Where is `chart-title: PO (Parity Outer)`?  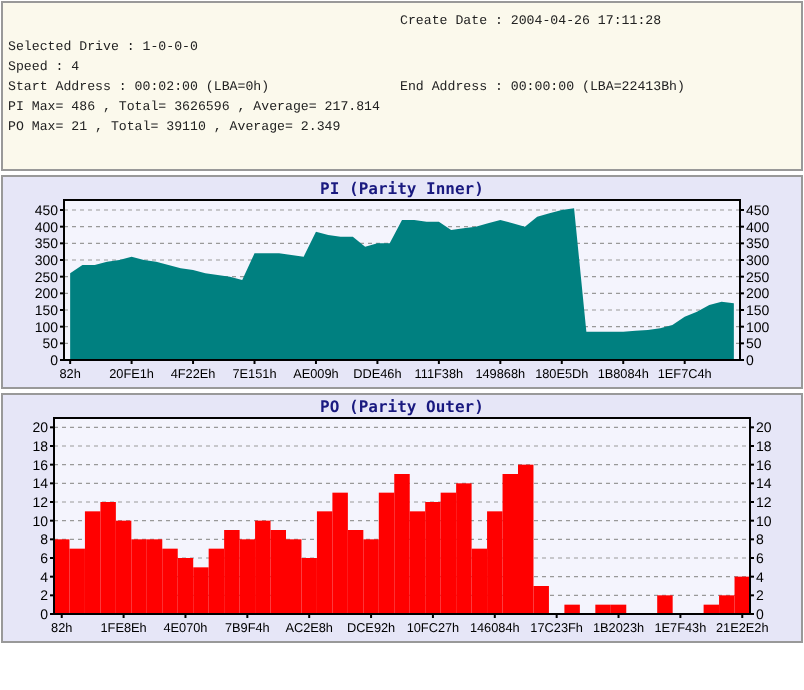
chart-title: PO (Parity Outer) is located at coordinates (402, 407).